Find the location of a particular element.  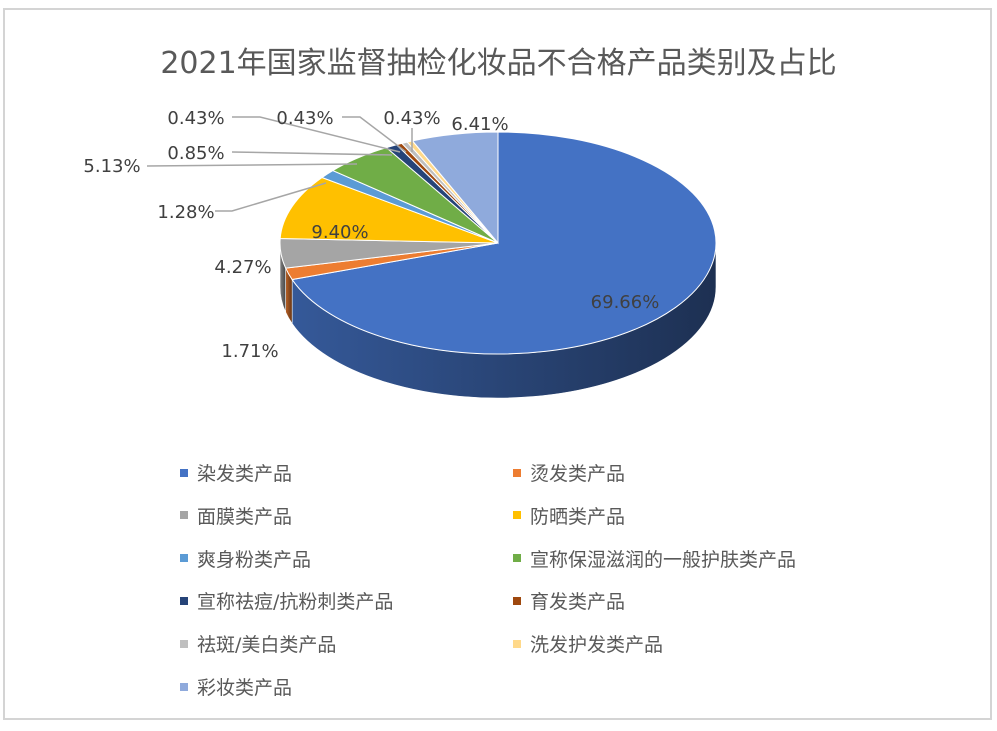

legend-label: 染发类产品 is located at coordinates (245, 474).